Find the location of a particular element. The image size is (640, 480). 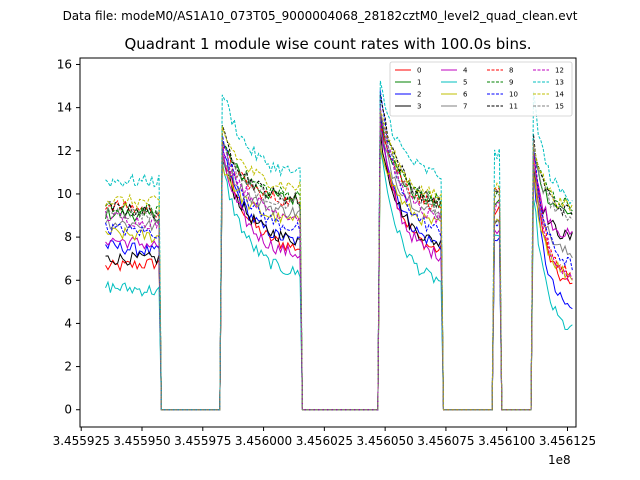

legend-label-10: 10 is located at coordinates (513, 95).